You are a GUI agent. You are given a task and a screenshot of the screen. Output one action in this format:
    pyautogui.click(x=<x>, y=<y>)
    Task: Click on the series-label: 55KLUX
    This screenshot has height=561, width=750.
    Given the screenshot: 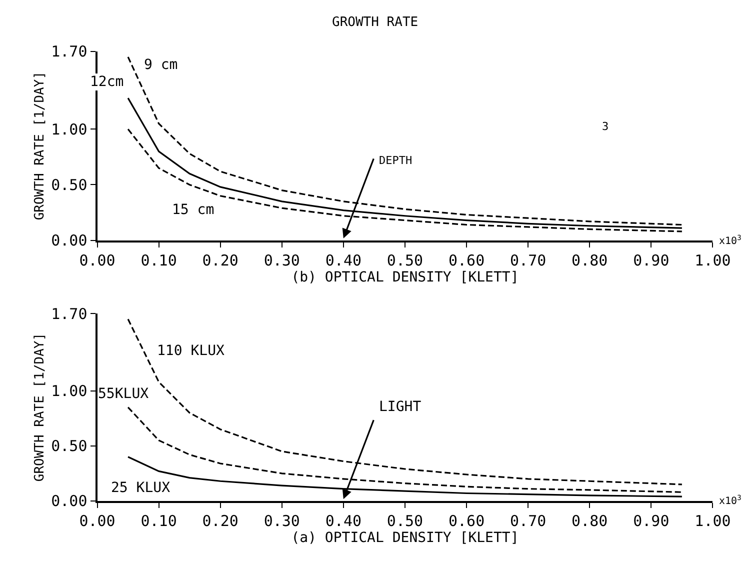 What is the action you would take?
    pyautogui.click(x=124, y=394)
    